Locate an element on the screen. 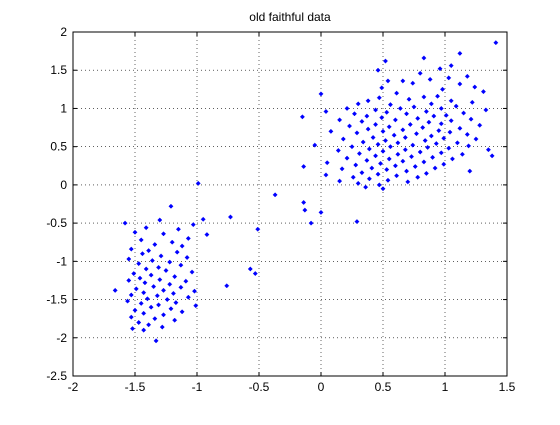 Image resolution: width=560 pixels, height=425 pixels. y-tick-label: 1.5 is located at coordinates (58, 70).